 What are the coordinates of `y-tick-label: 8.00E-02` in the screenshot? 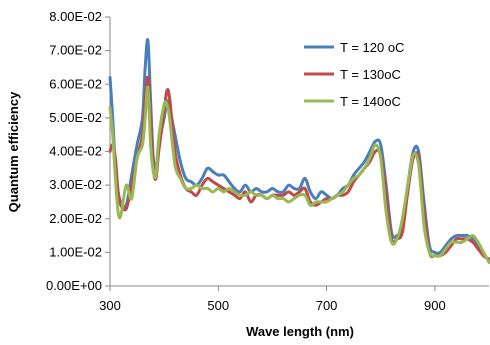 It's located at (75, 16).